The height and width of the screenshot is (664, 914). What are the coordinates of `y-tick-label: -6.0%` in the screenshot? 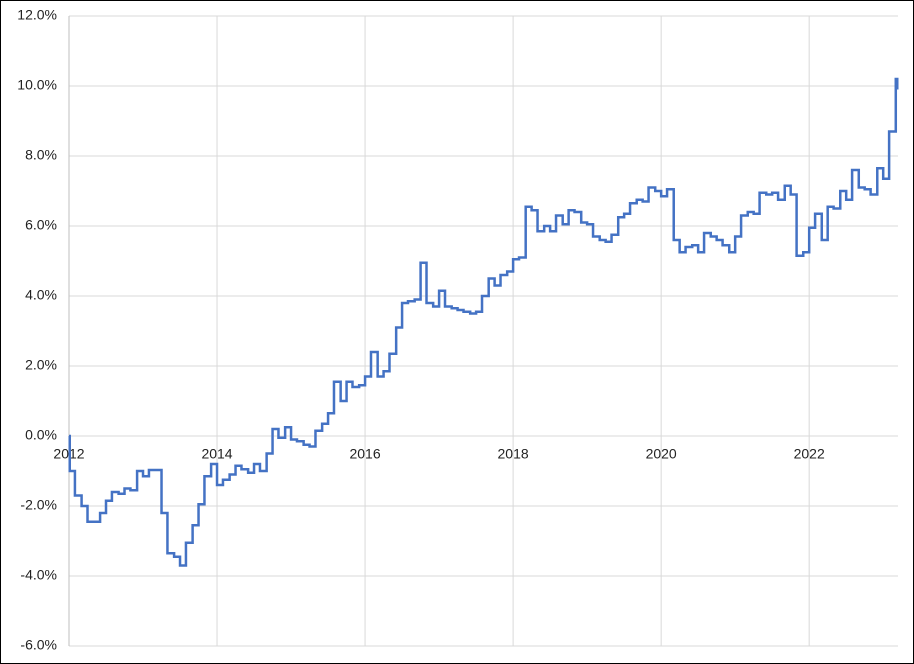 It's located at (38, 645).